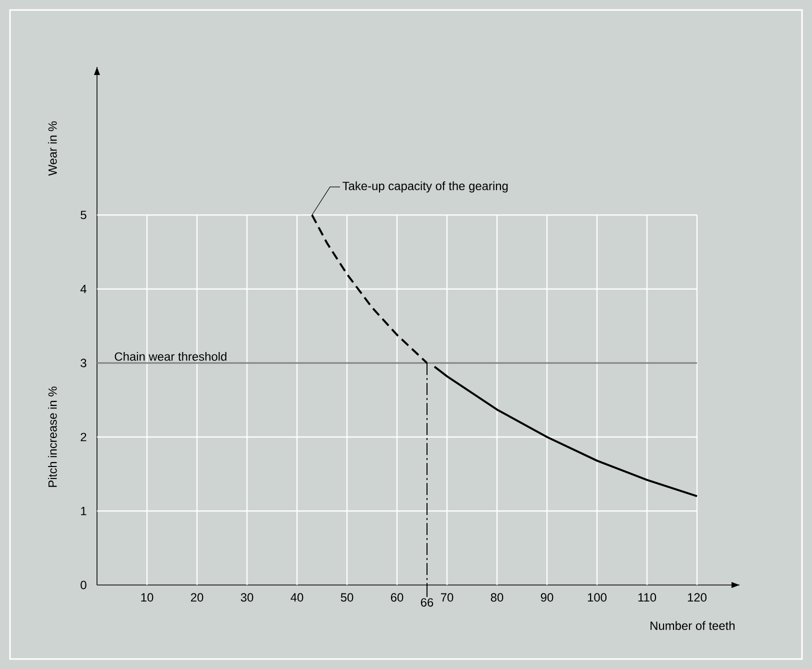 This screenshot has width=812, height=669. What do you see at coordinates (247, 597) in the screenshot?
I see `x-tick-label: 30` at bounding box center [247, 597].